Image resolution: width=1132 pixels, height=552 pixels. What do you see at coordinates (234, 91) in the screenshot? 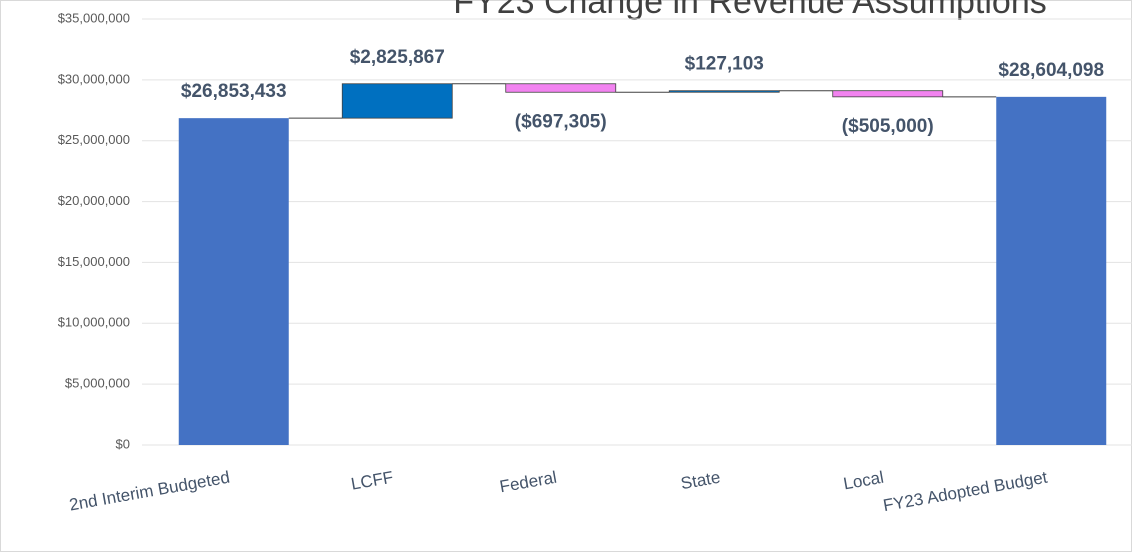
I see `value-label: $26,853,433` at bounding box center [234, 91].